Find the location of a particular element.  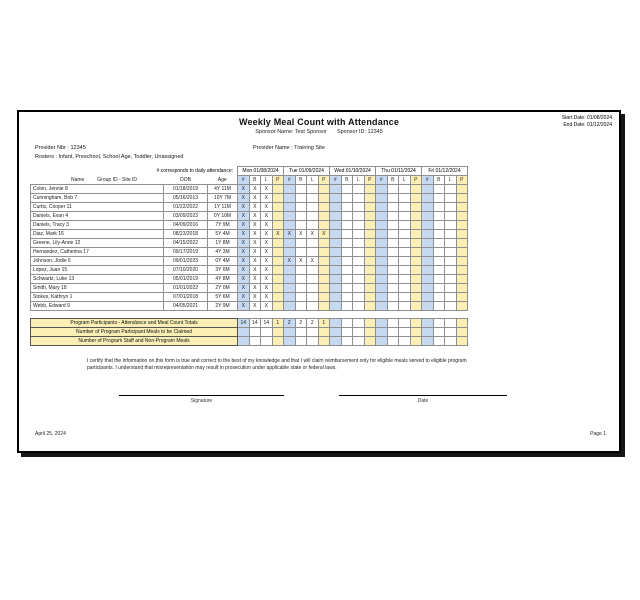

participant-name: Cunningham, Bob 7 is located at coordinates (97, 198).